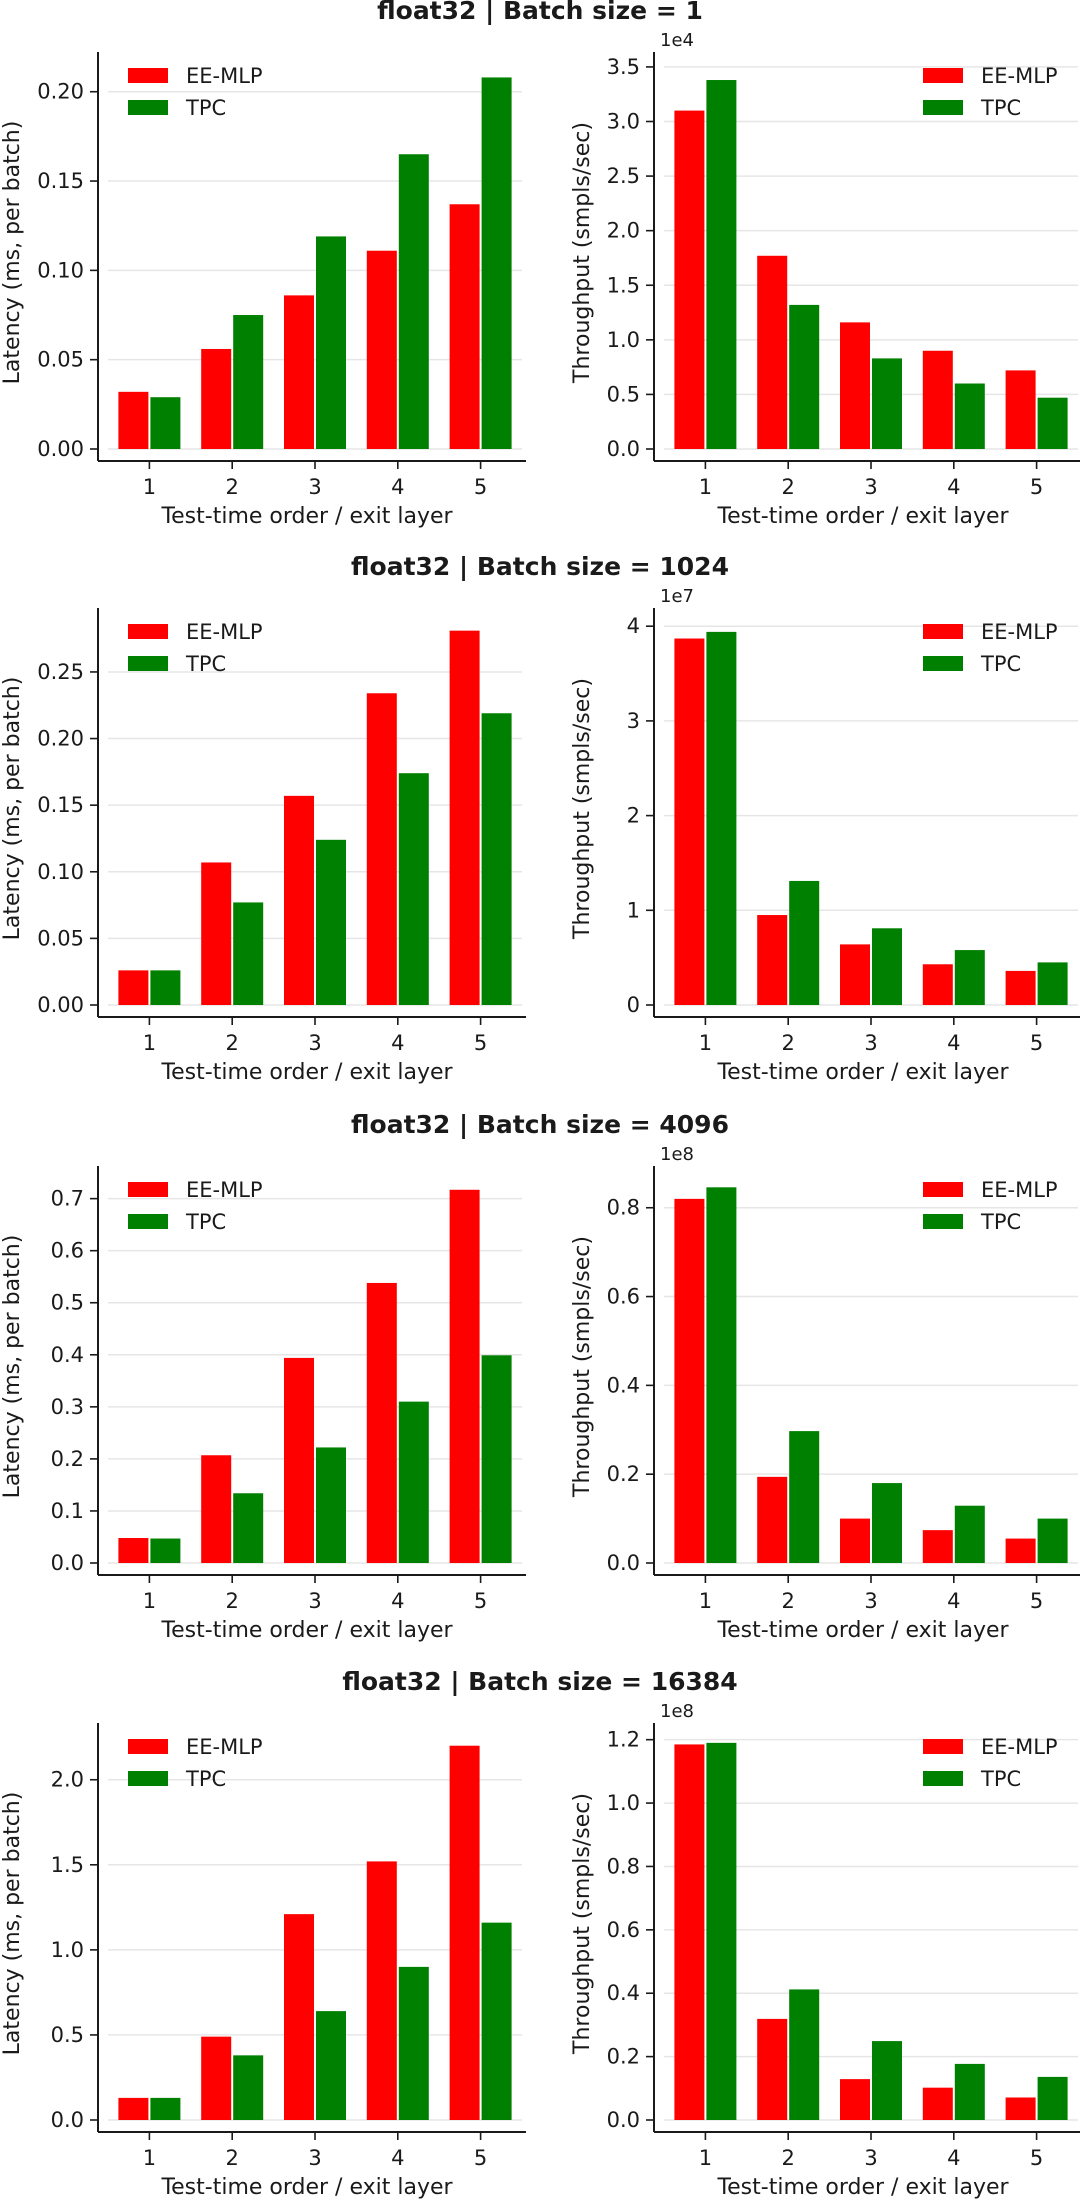 The image size is (1080, 2204). What do you see at coordinates (633, 1005) in the screenshot?
I see `y-tick-label: 0` at bounding box center [633, 1005].